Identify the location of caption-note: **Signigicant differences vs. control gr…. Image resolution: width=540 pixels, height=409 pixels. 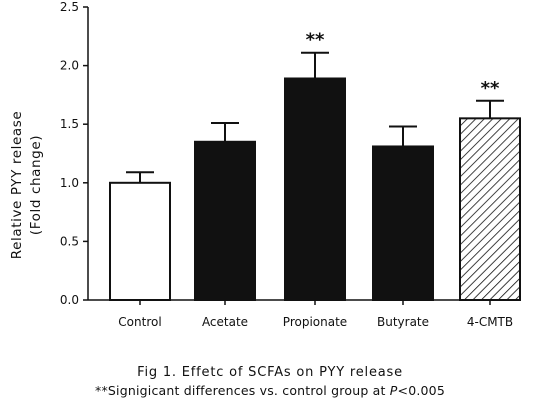
(270, 391).